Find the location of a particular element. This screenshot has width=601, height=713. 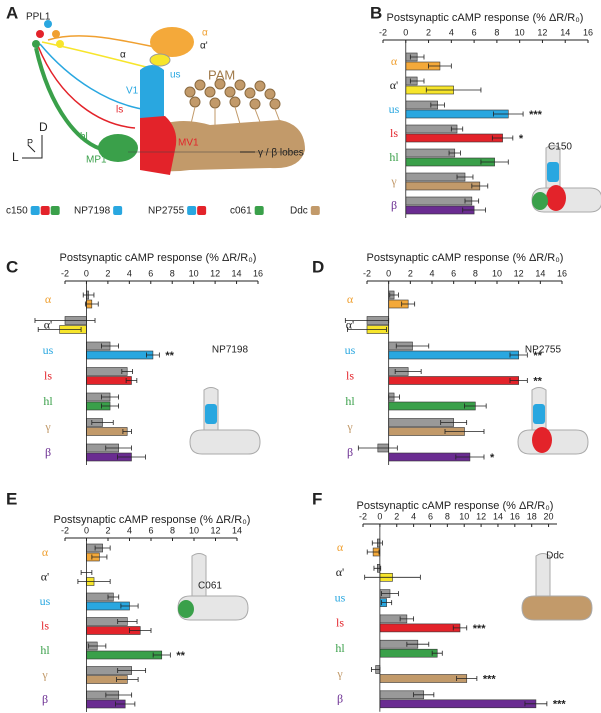

legend-label: NP7198 is located at coordinates (92, 211).